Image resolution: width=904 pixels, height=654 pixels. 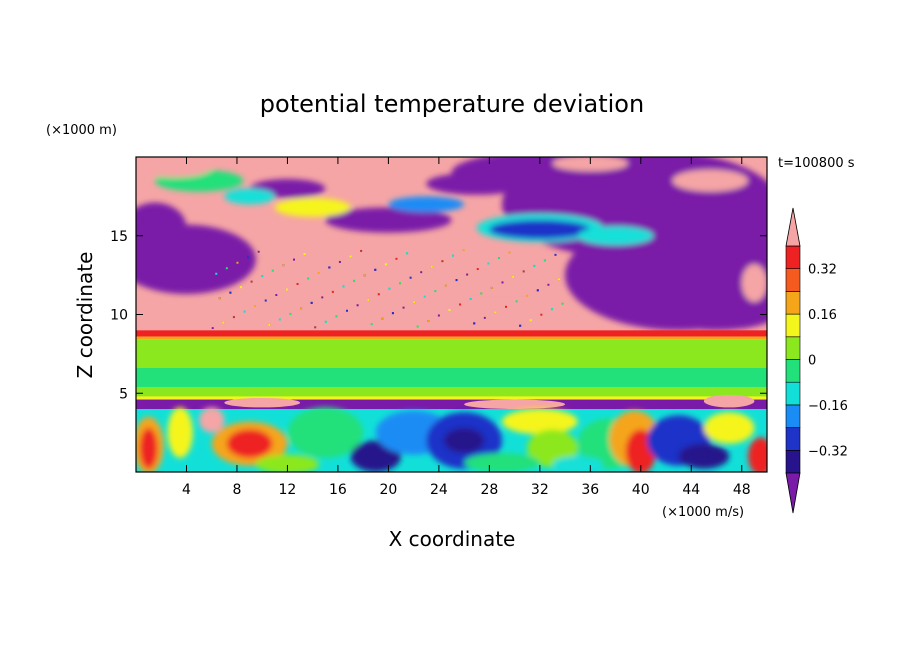 What do you see at coordinates (793, 493) in the screenshot?
I see `colorbar-extend-bottom` at bounding box center [793, 493].